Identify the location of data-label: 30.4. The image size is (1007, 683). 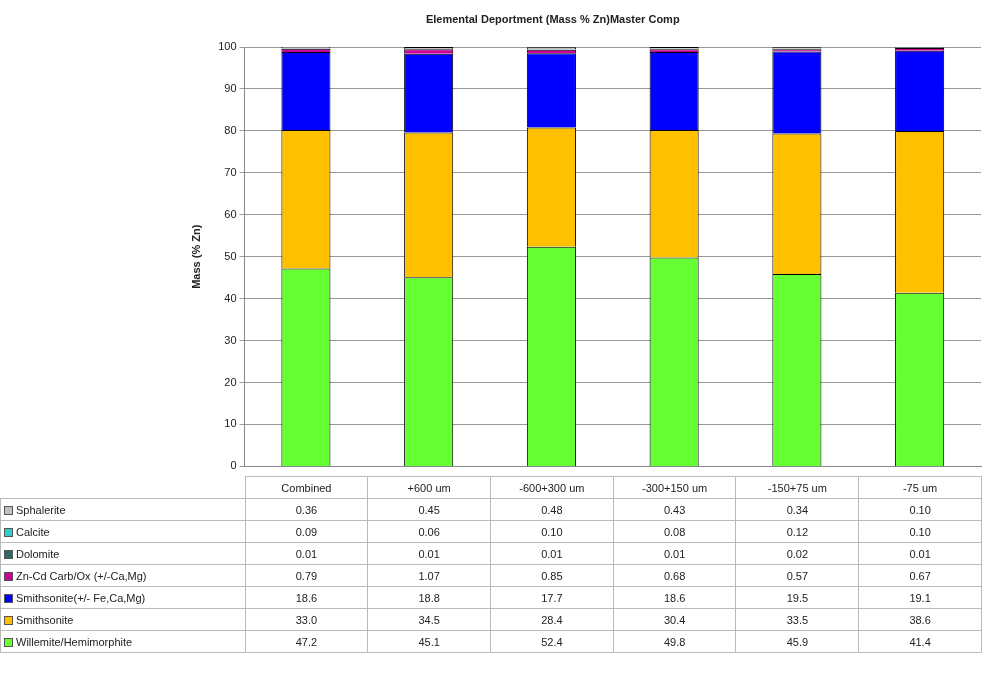
(674, 619).